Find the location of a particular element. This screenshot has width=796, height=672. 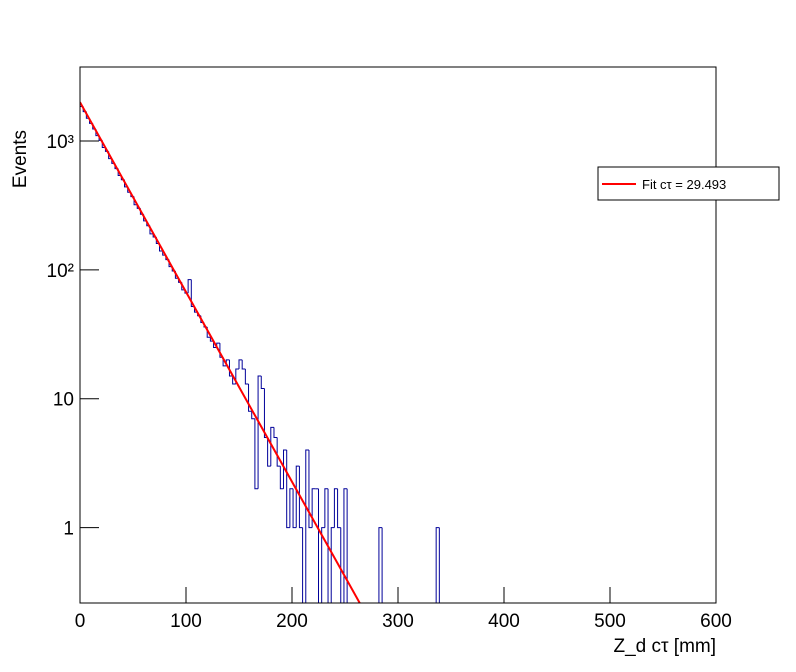

x-tick-label: 500 is located at coordinates (610, 621).